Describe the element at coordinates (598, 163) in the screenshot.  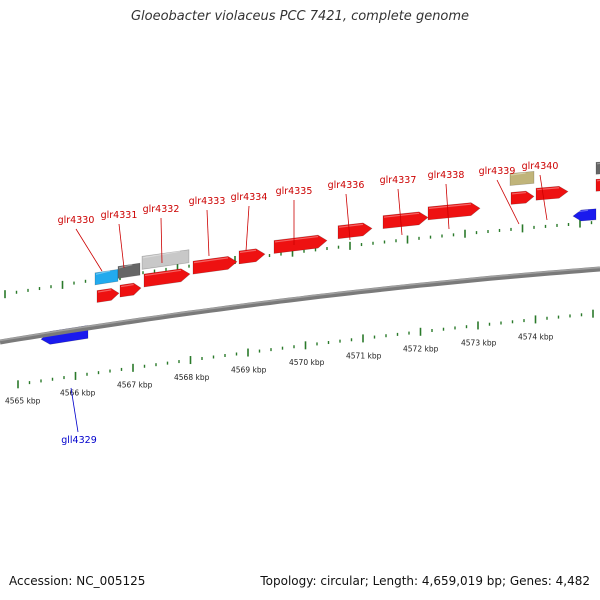
I see `feature-edge-gray-shine` at that location.